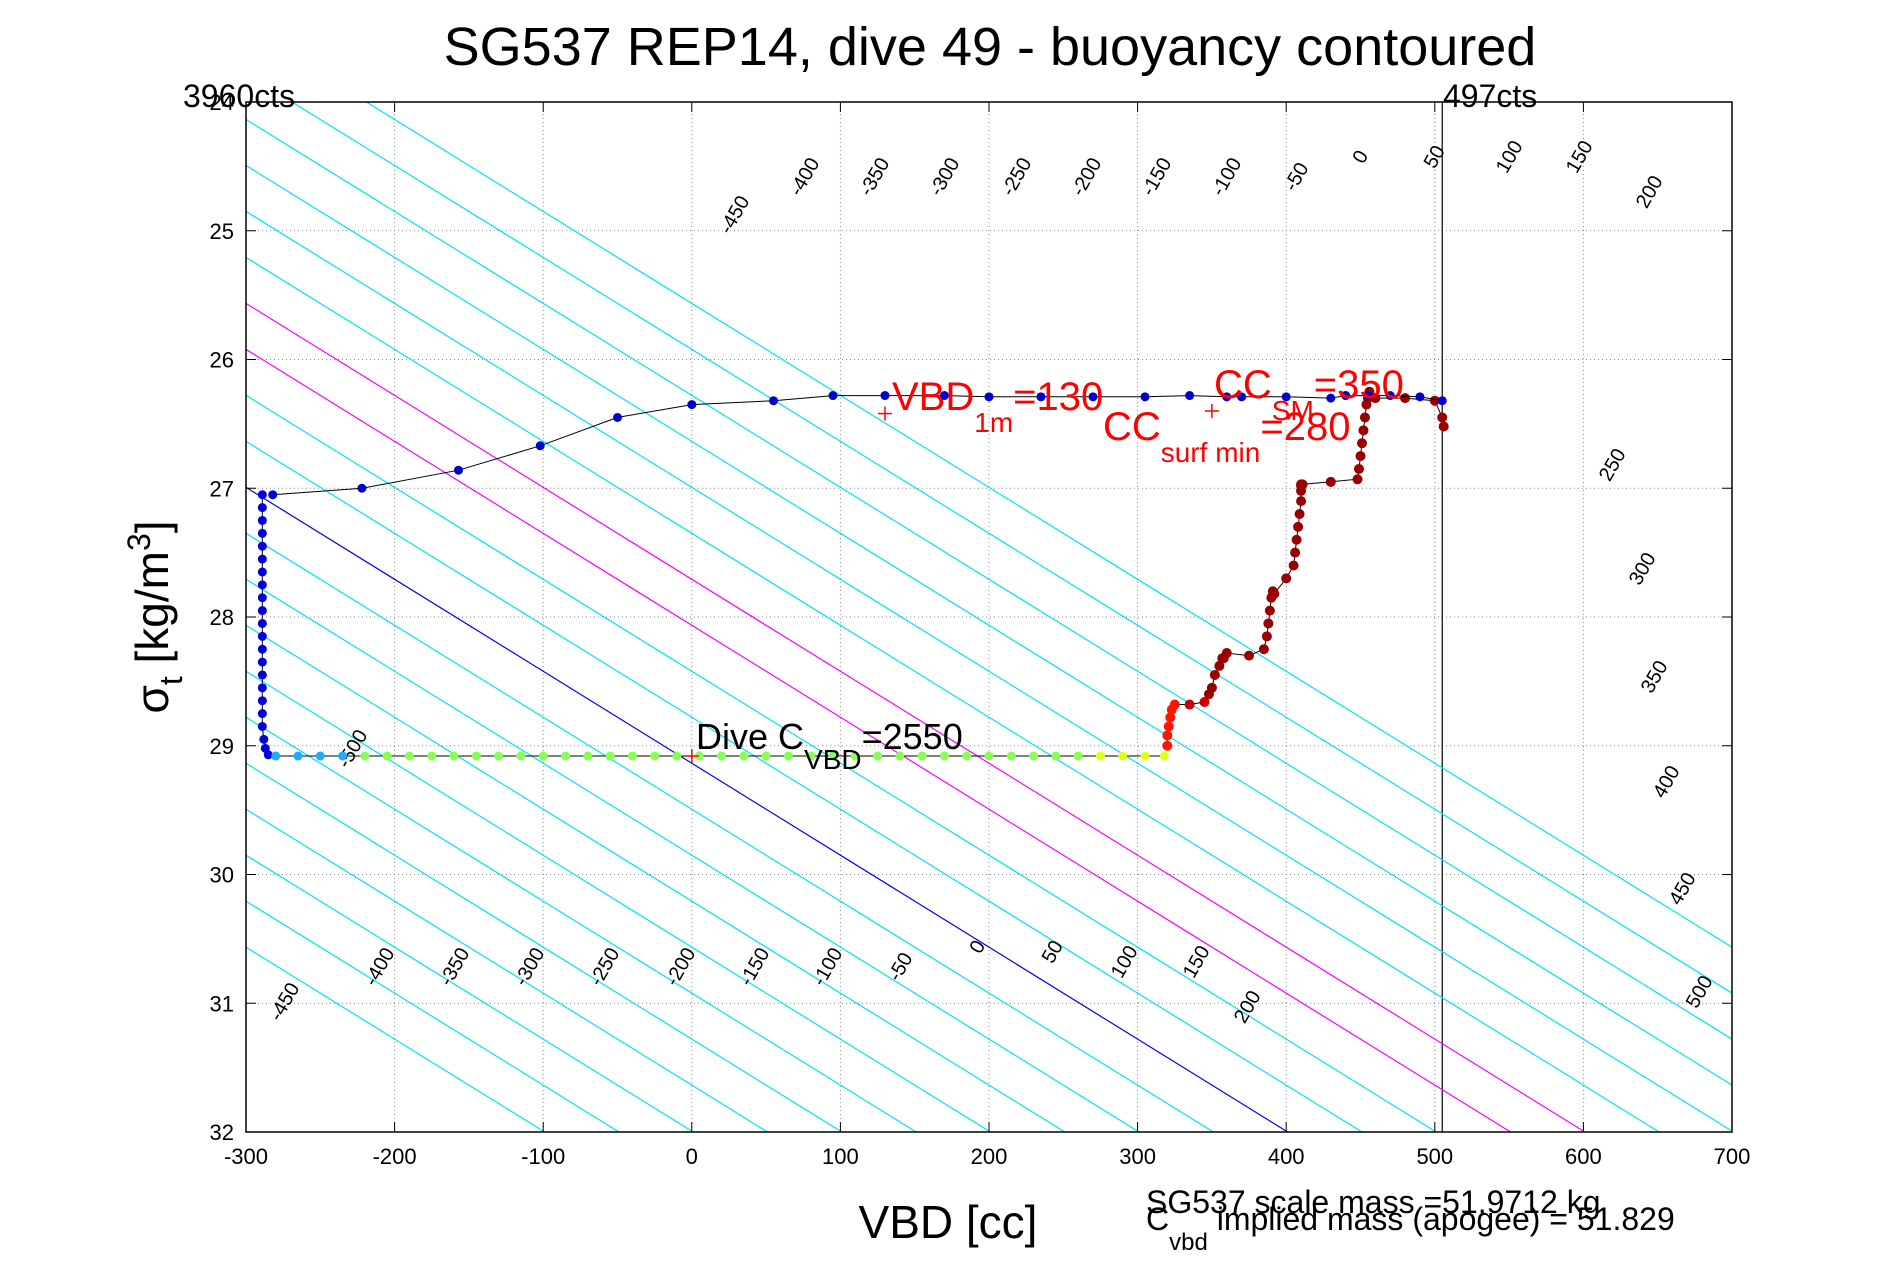  Describe the element at coordinates (874, 177) in the screenshot. I see `contour-label-top: -350` at that location.